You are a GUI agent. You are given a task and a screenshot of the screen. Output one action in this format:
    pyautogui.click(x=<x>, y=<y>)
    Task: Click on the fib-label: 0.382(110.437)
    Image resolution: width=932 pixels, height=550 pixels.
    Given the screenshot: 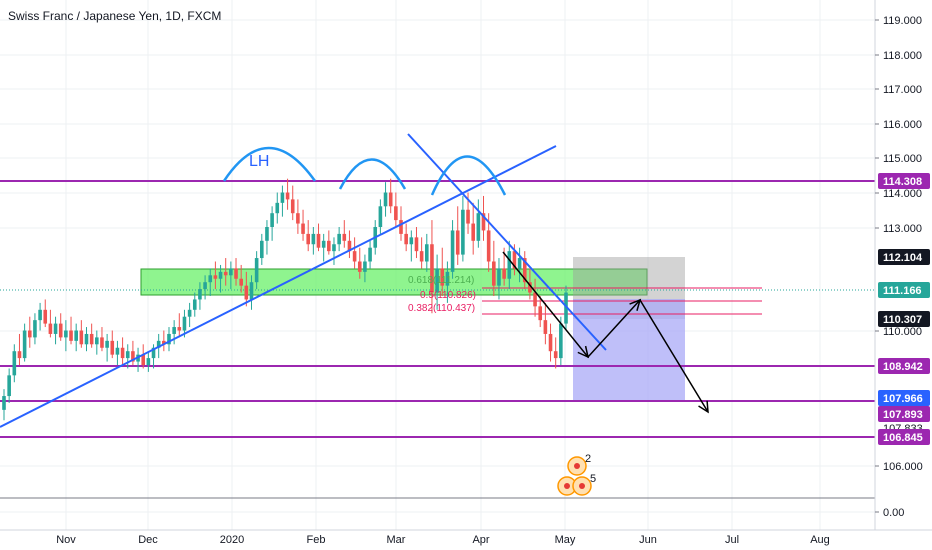 What is the action you would take?
    pyautogui.click(x=441, y=308)
    